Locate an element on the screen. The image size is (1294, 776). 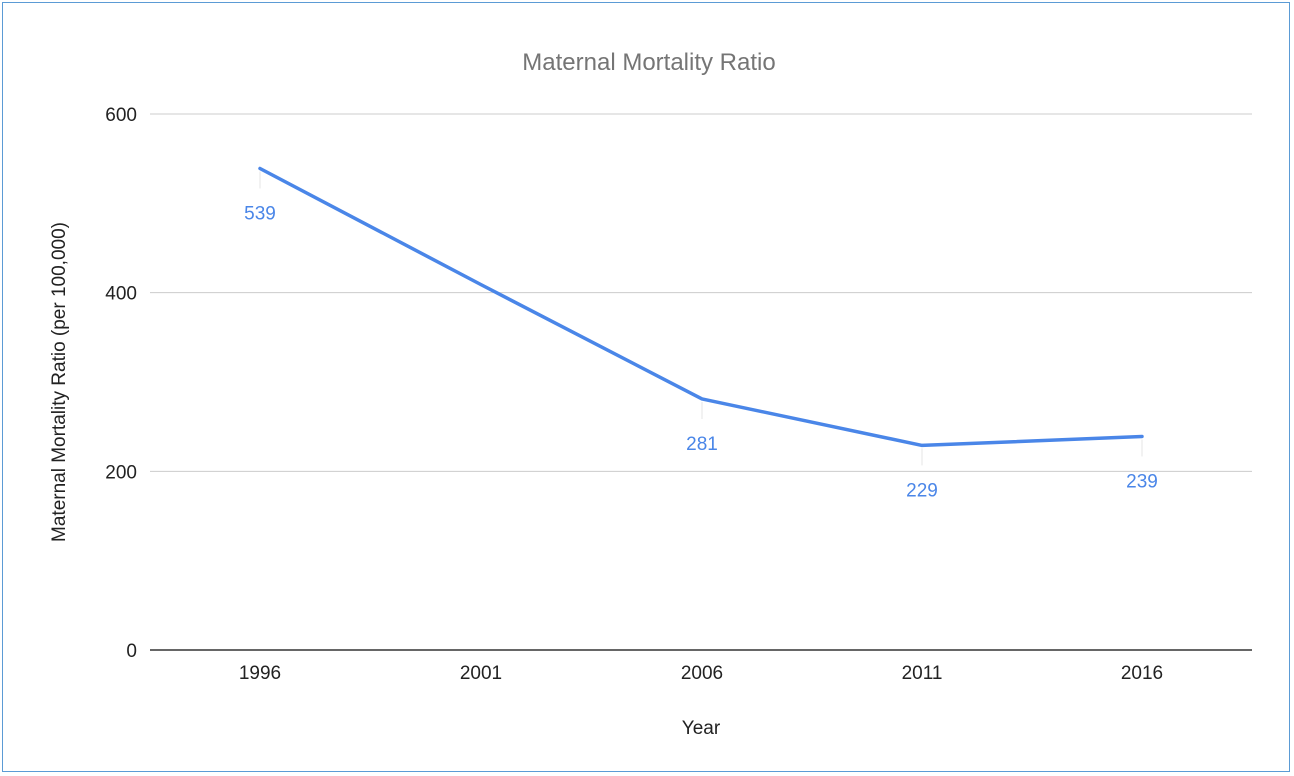
x-axis-title: Year is located at coordinates (701, 728).